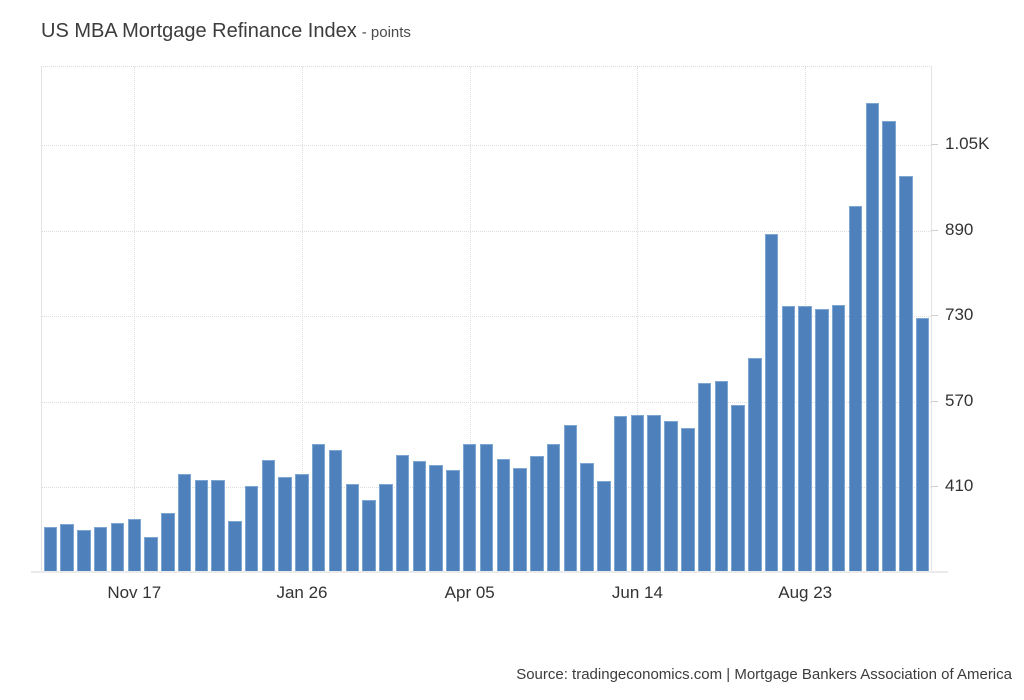  What do you see at coordinates (959, 486) in the screenshot?
I see `y-tick-label: 410` at bounding box center [959, 486].